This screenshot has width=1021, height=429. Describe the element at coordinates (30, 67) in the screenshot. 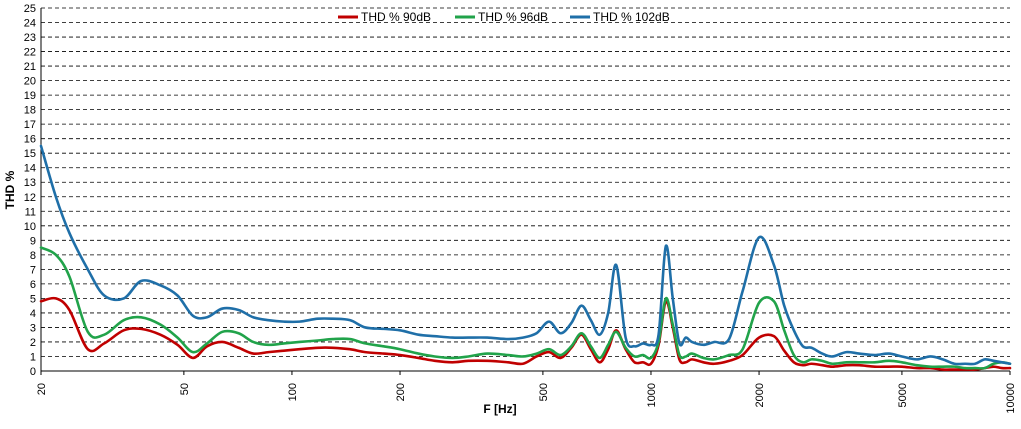

I see `y-tick-label: 21` at that location.